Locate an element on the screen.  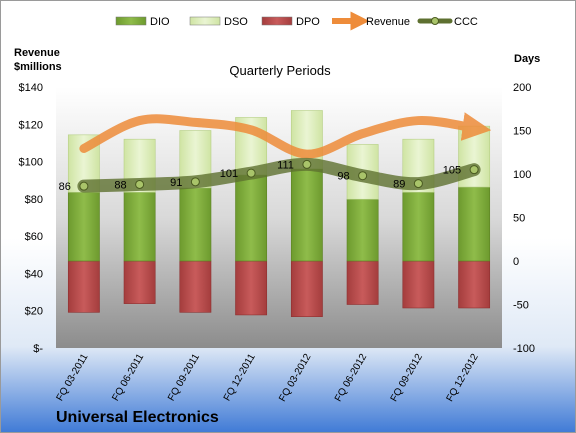
left-tick-label: $- is located at coordinates (38, 349).